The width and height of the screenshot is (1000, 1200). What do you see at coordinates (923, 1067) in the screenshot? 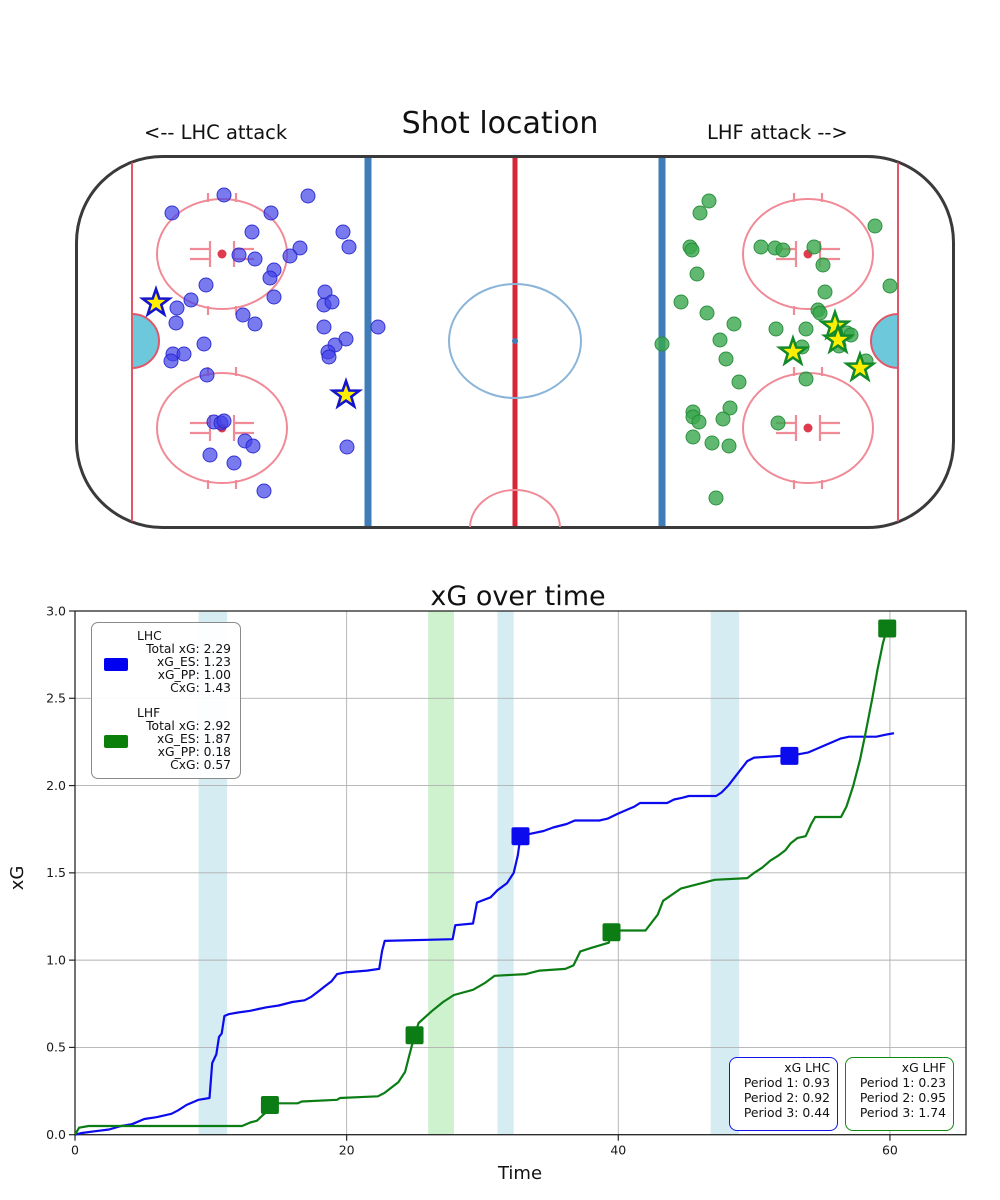
I see `period-box-title: xG LHF` at bounding box center [923, 1067].